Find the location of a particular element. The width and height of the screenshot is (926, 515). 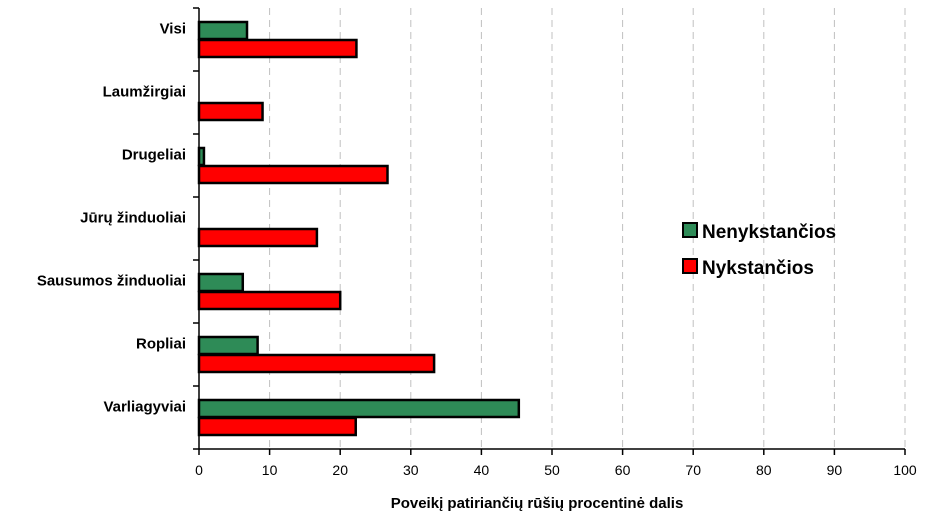

x-tick-label: 90 is located at coordinates (835, 470).